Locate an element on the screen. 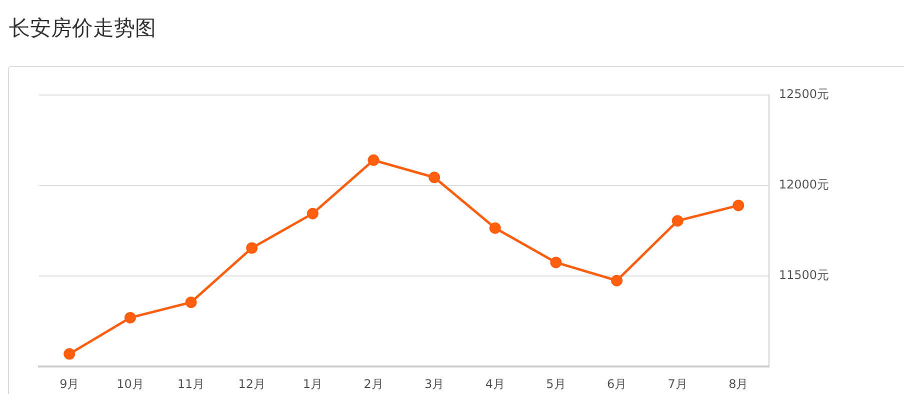  x-tick-label: 5月 is located at coordinates (556, 383).